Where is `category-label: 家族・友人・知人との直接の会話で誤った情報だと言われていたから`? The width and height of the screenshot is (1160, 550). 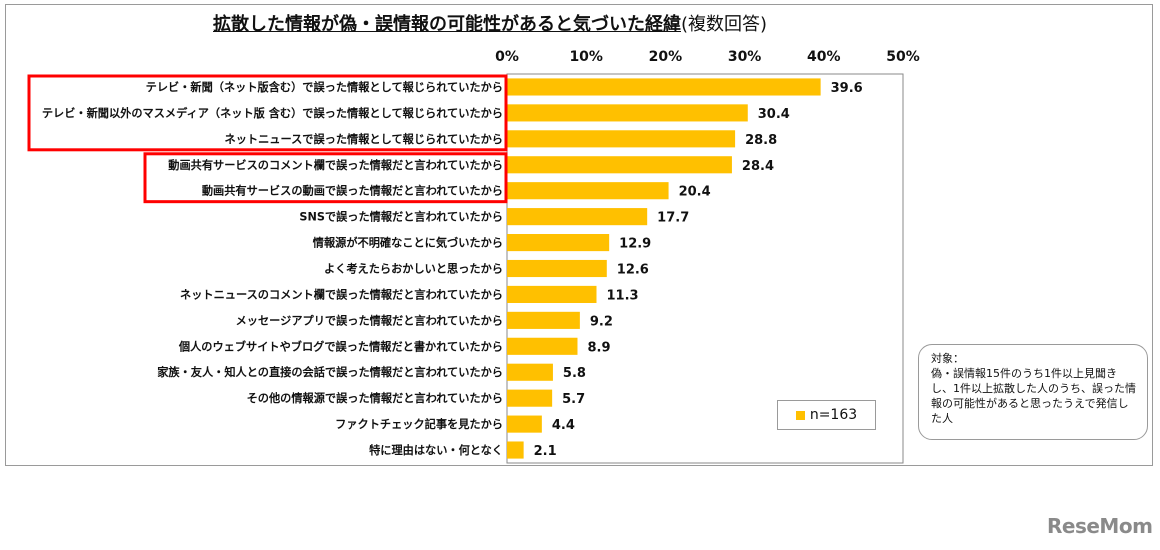
category-label: 家族・友人・知人との直接の会話で誤った情報だと言われていたから is located at coordinates (330, 372).